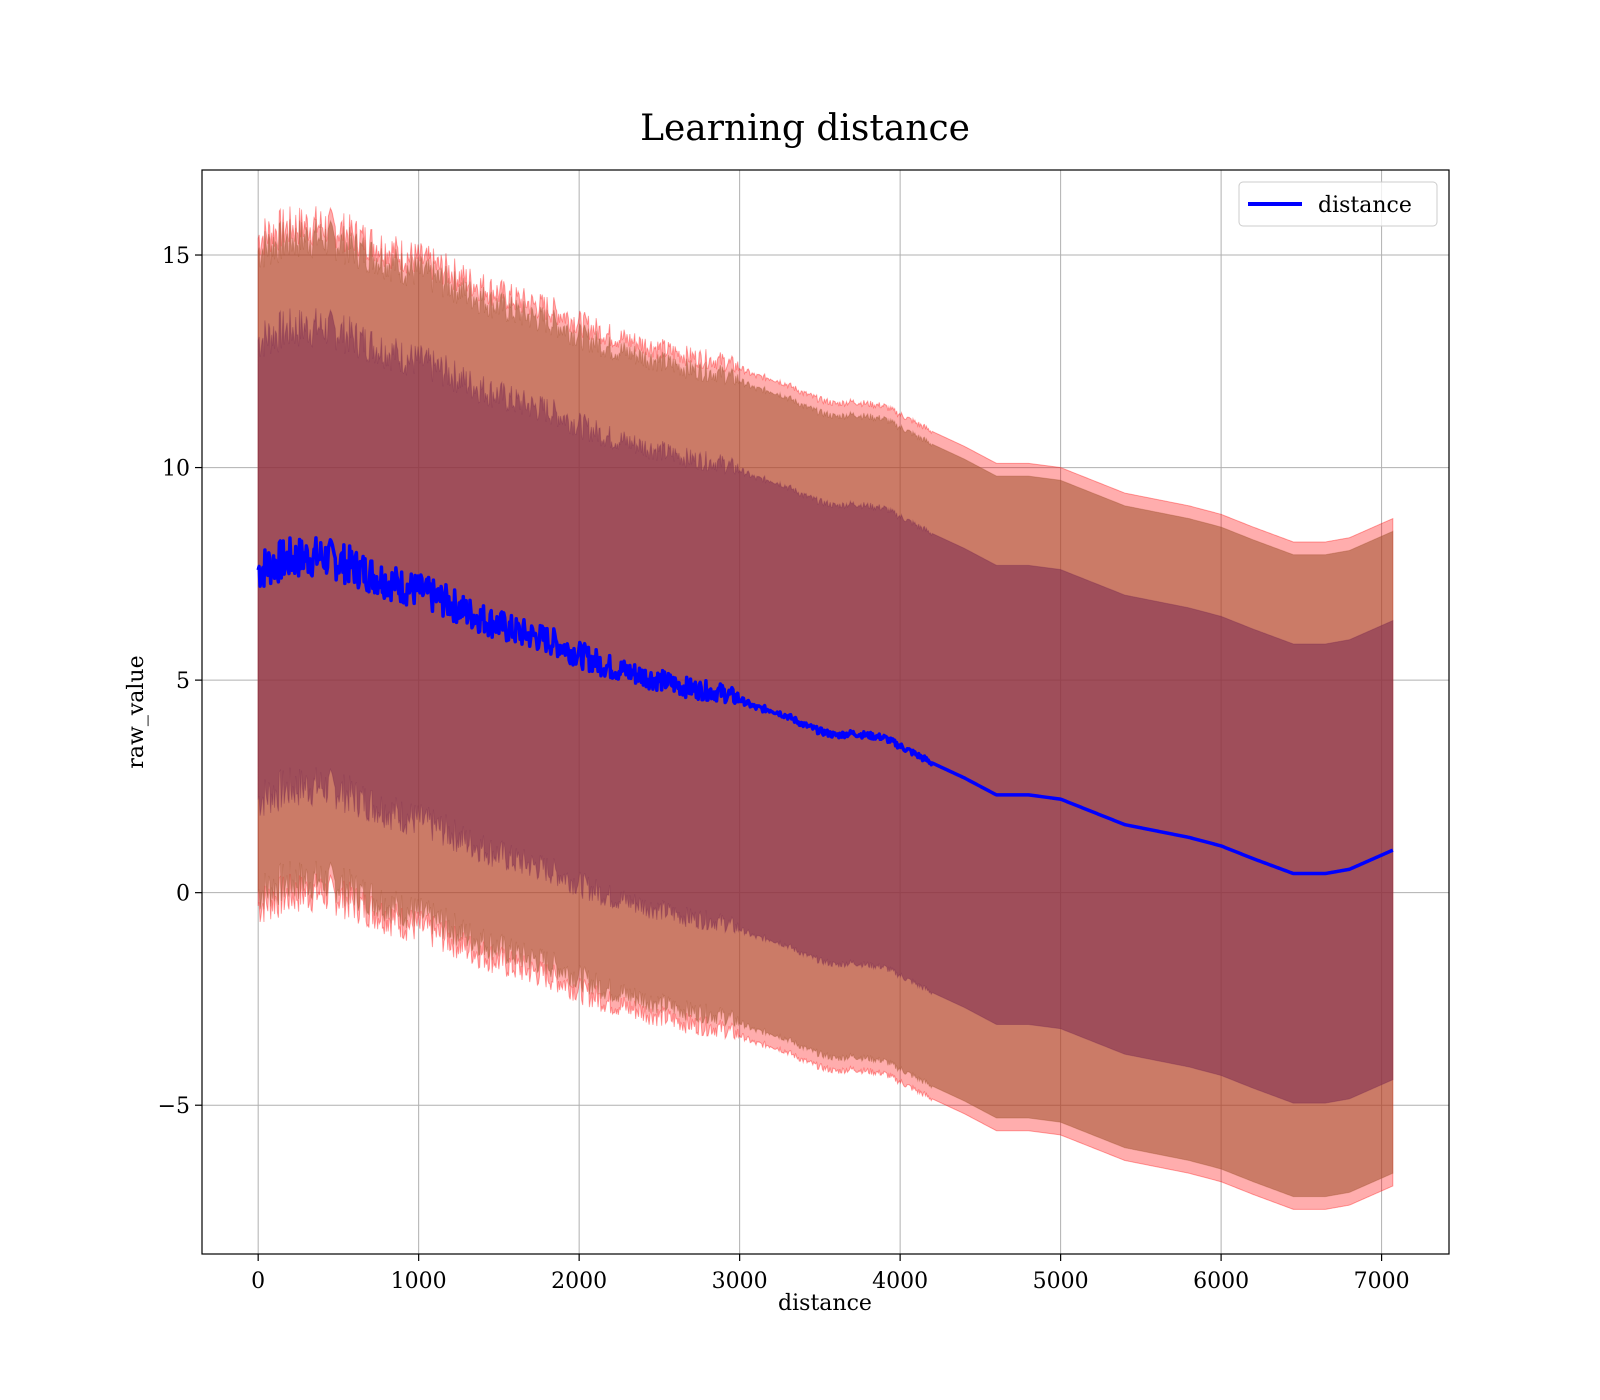 The image size is (1600, 1400). I want to click on legend-box, so click(1338, 204).